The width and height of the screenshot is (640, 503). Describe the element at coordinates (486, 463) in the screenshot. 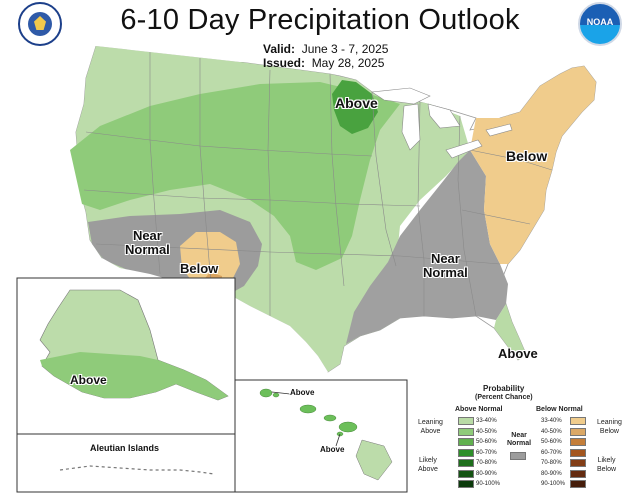

I see `legend-above-range: 70-80%` at that location.